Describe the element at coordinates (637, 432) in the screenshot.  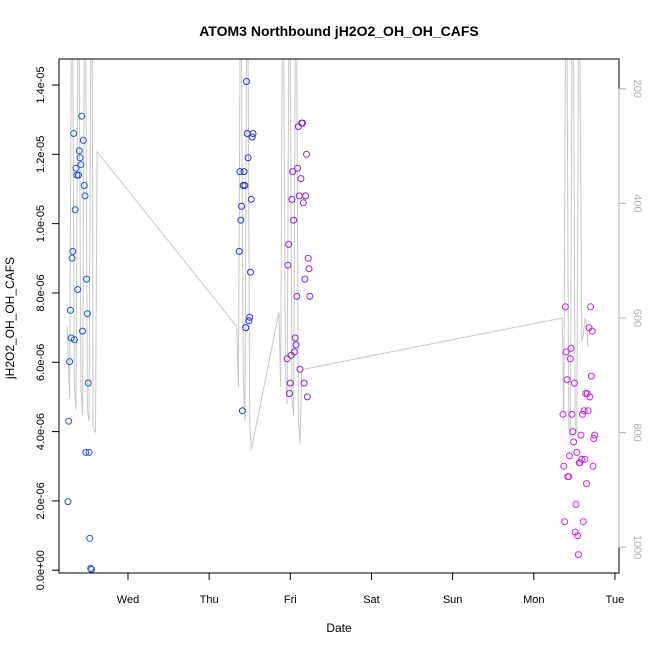
I see `secondary-y-tick-label: 800` at that location.